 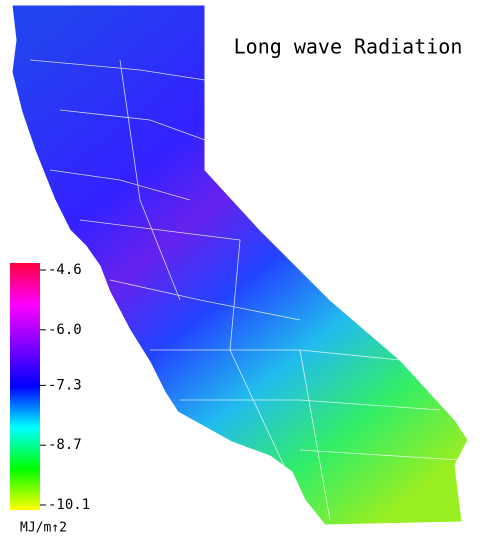 I want to click on tick-label: -8.7, so click(x=65, y=445).